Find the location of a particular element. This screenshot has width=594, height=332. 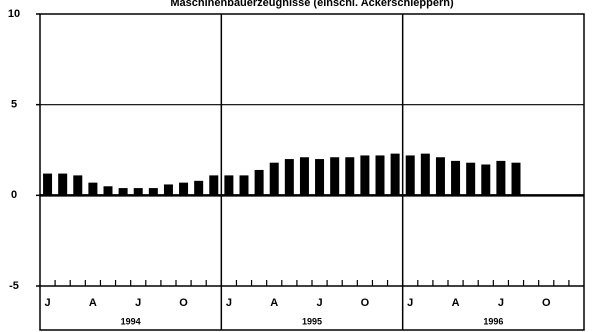

y-tick-label: 0 is located at coordinates (14, 195).